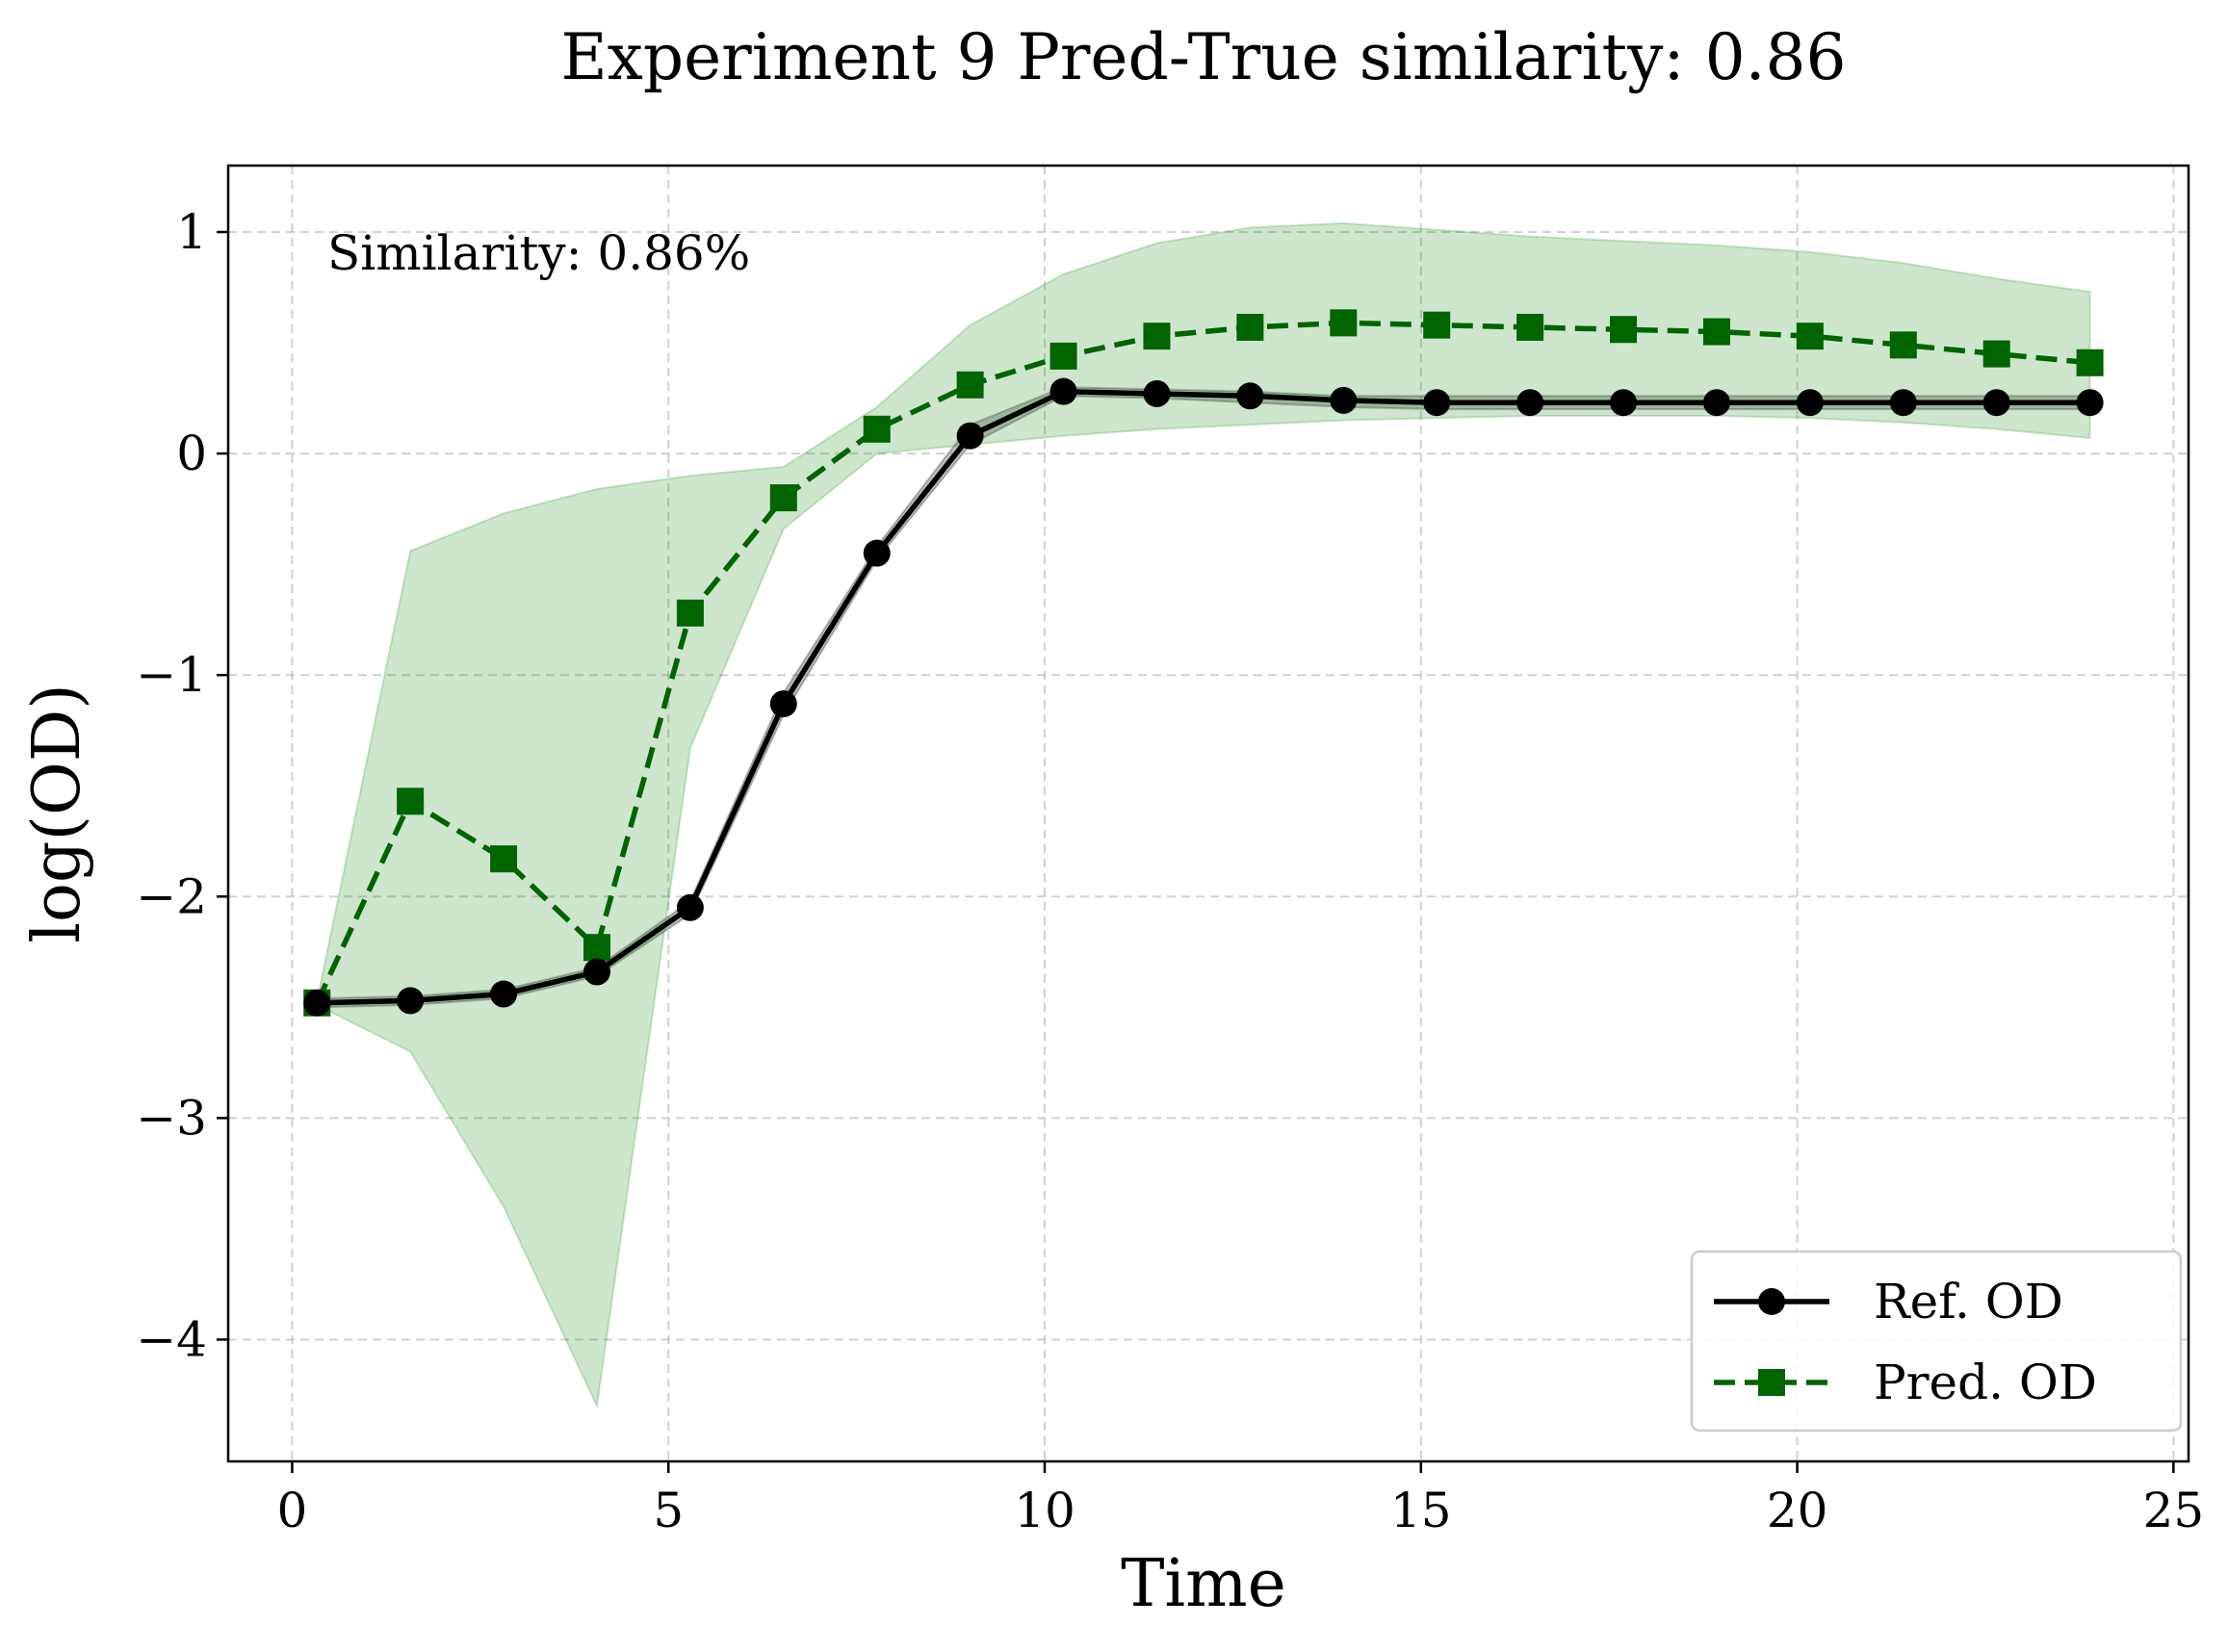 This screenshot has width=2228, height=1652. What do you see at coordinates (1203, 57) in the screenshot?
I see `chart-title: Experiment 9 Pred-True similarity: 0.86` at bounding box center [1203, 57].